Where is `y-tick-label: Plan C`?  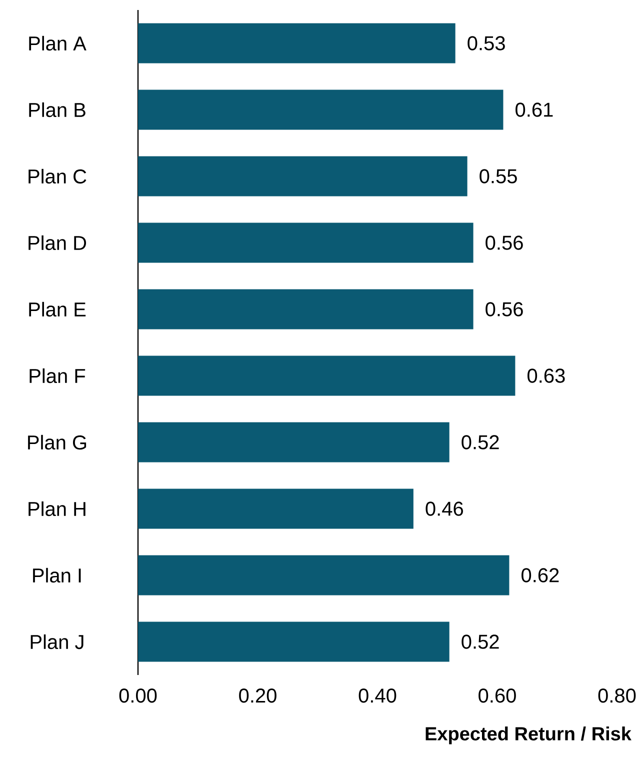 y-tick-label: Plan C is located at coordinates (57, 176).